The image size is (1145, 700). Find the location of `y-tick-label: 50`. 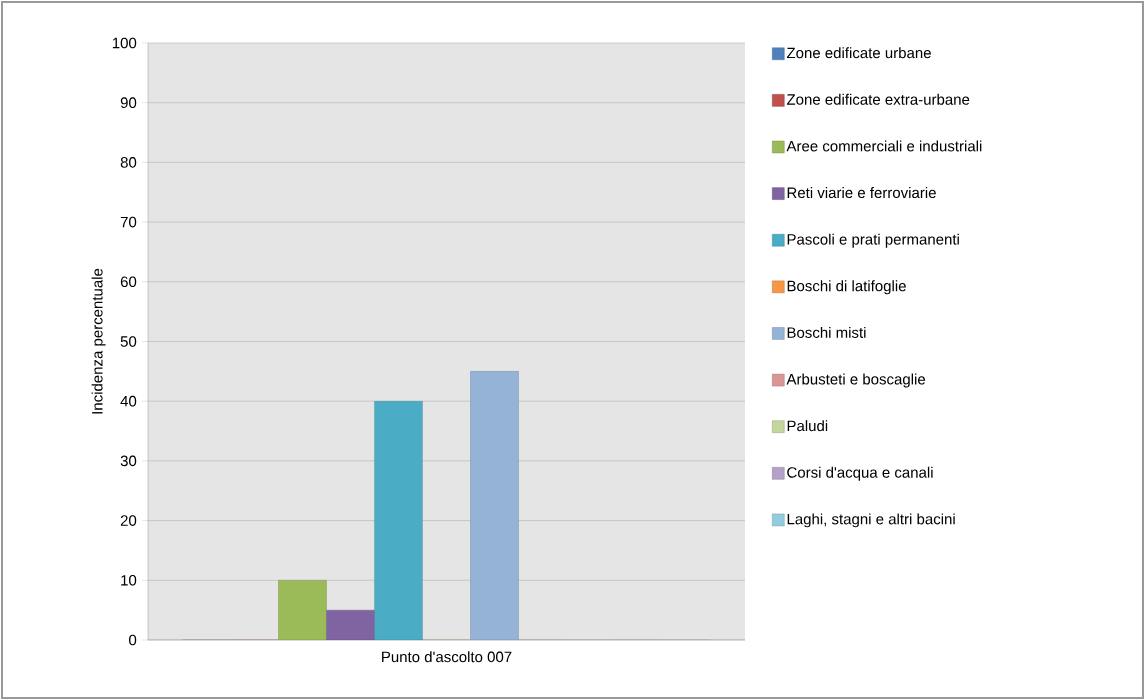

y-tick-label: 50 is located at coordinates (128, 341).